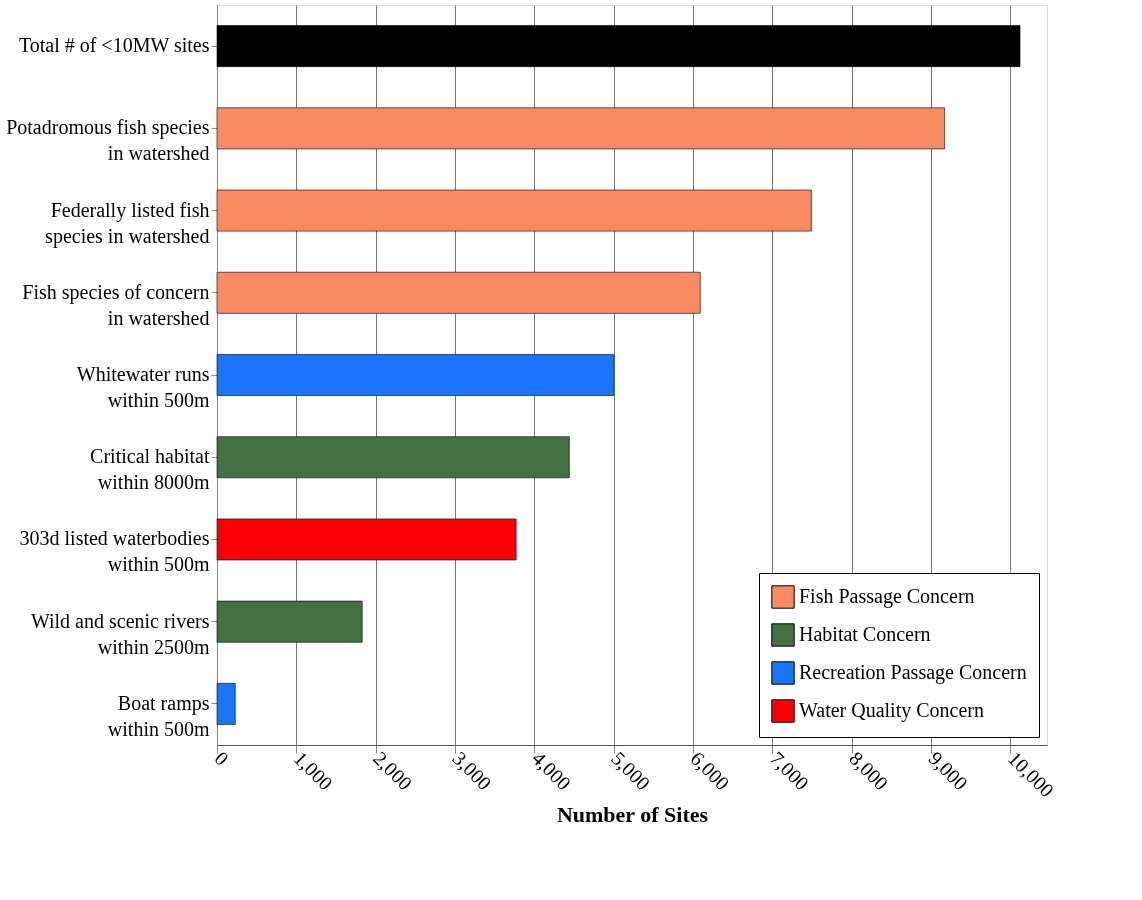 This screenshot has height=900, width=1142. Describe the element at coordinates (143, 387) in the screenshot. I see `y-tick-label: Whitewater runs within 500m` at that location.